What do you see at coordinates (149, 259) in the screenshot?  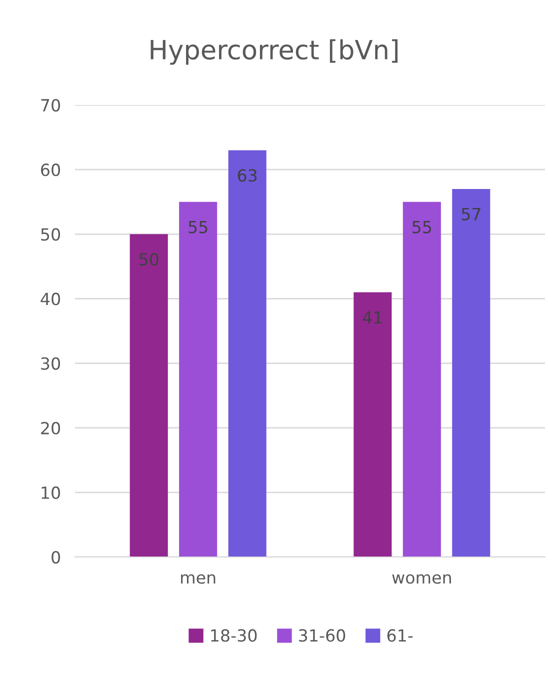 I see `data-label: 50` at bounding box center [149, 259].